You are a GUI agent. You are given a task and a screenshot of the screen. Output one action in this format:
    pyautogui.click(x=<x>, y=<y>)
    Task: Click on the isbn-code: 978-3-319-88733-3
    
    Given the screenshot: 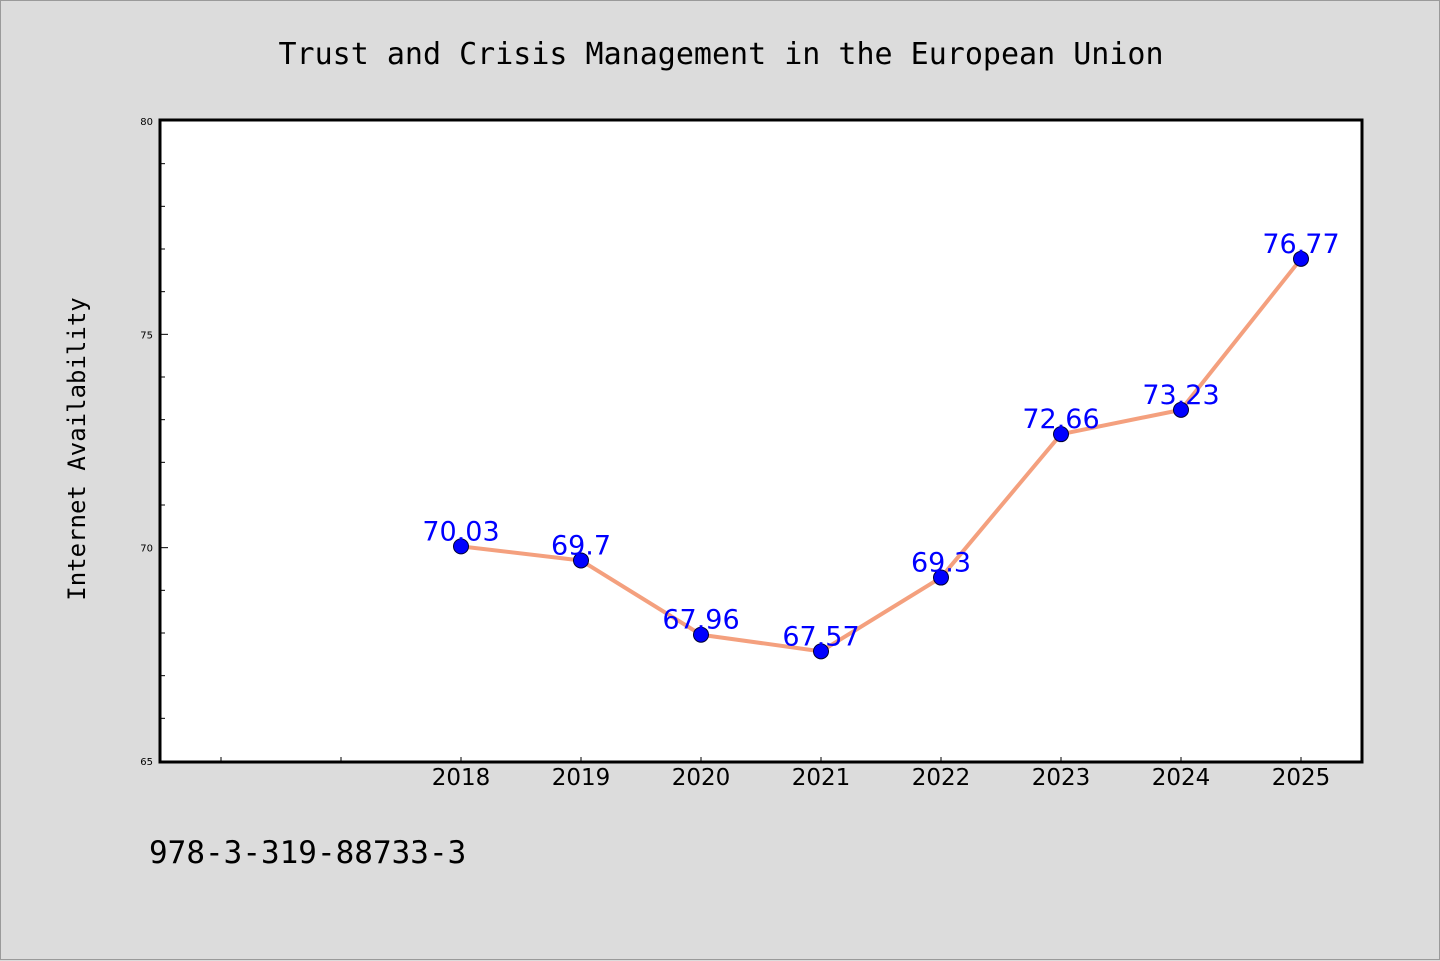 What is the action you would take?
    pyautogui.click(x=308, y=853)
    